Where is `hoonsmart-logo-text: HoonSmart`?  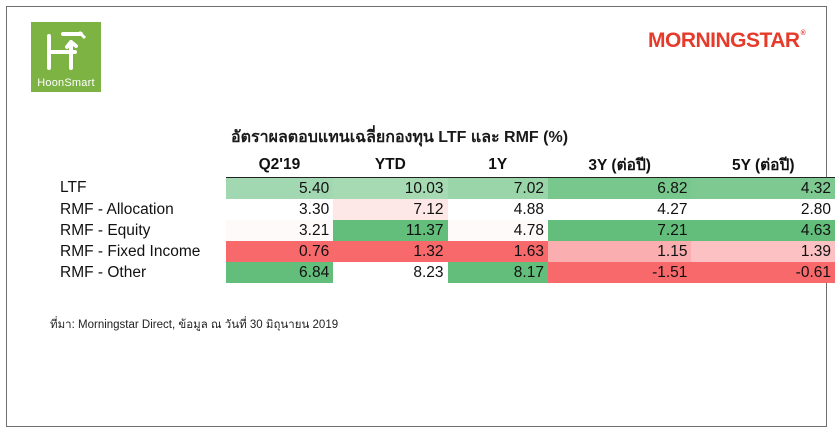
hoonsmart-logo-text: HoonSmart is located at coordinates (66, 83).